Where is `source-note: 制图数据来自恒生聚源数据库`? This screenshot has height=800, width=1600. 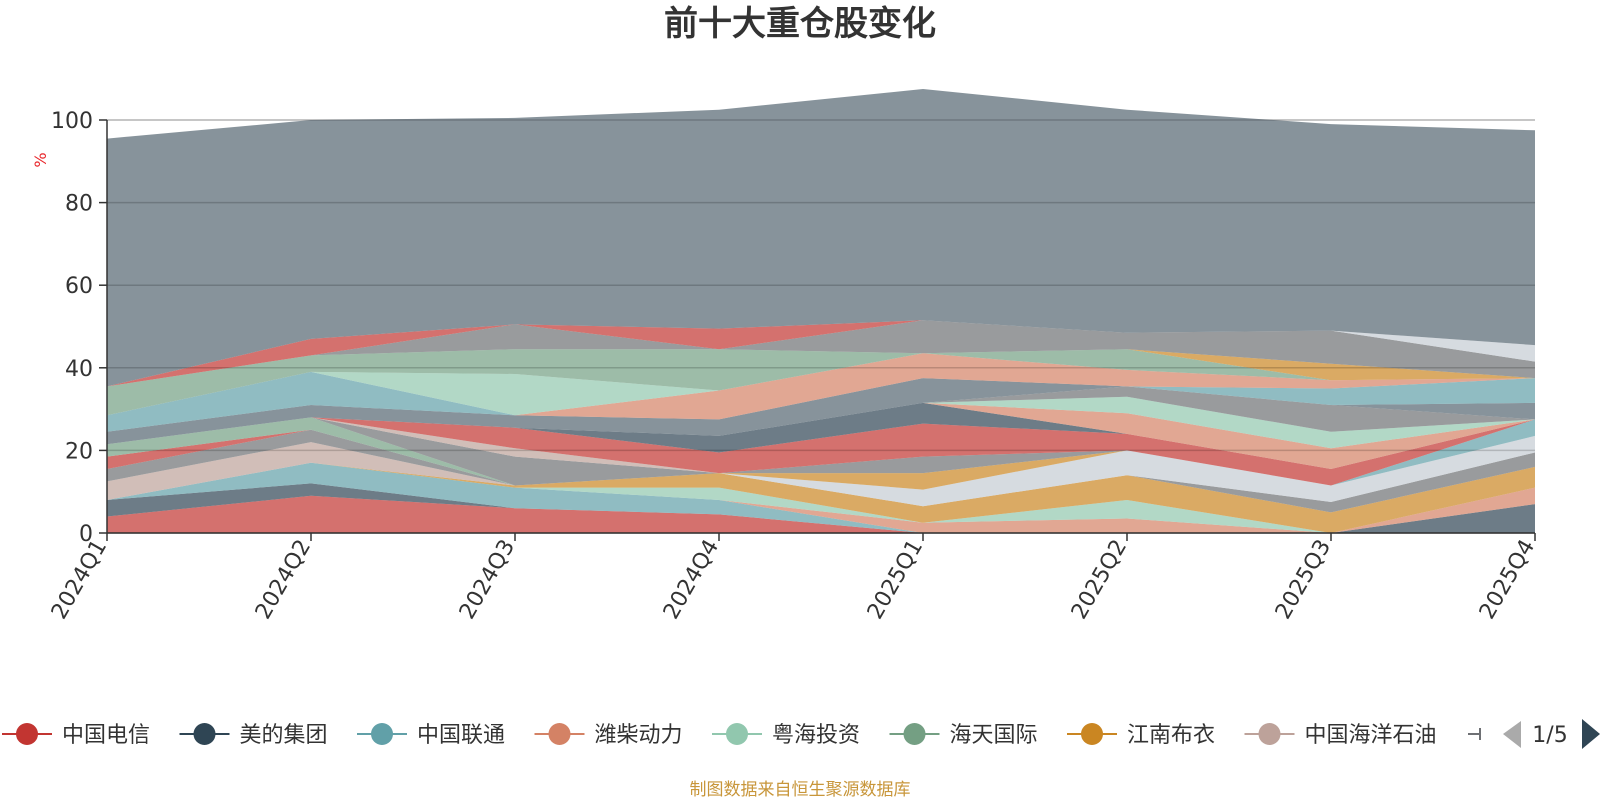
source-note: 制图数据来自恒生聚源数据库 is located at coordinates (800, 790).